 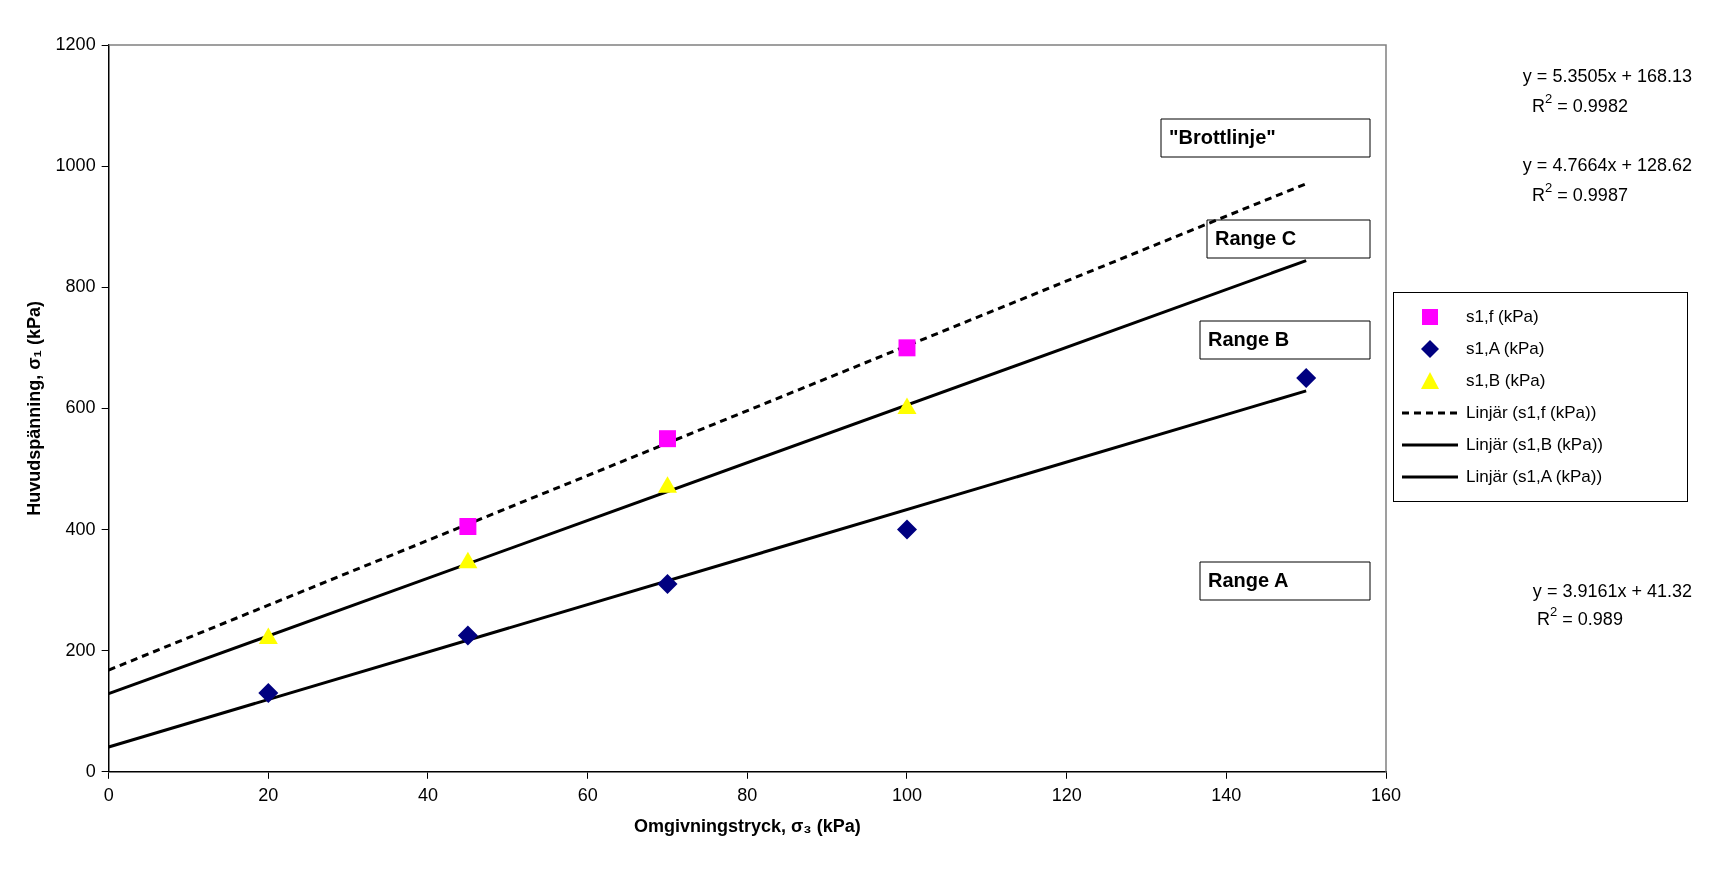 I want to click on annotation: Range B, so click(x=1249, y=338).